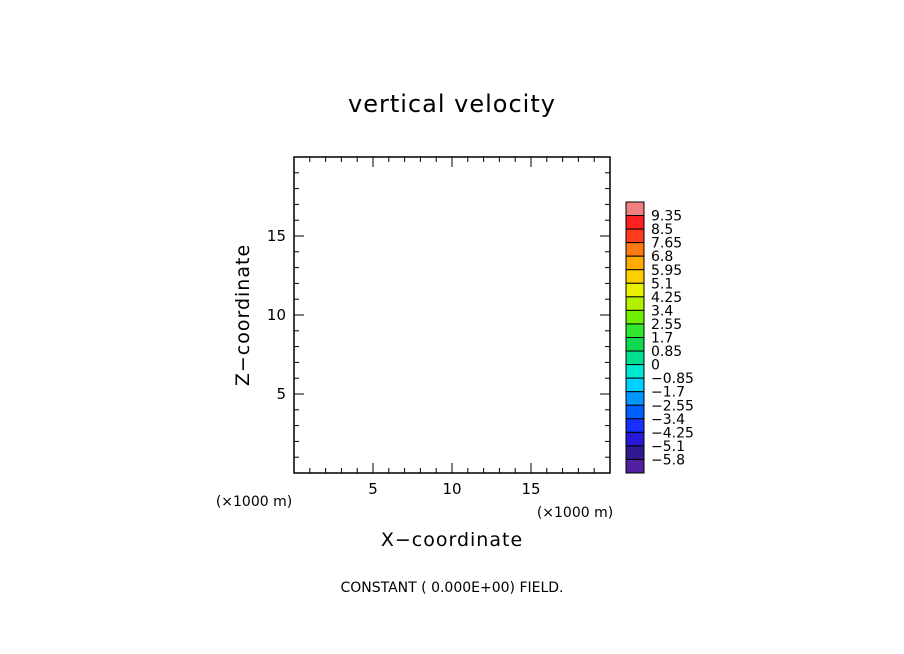  I want to click on x-axis-label: X−coordinate, so click(452, 540).